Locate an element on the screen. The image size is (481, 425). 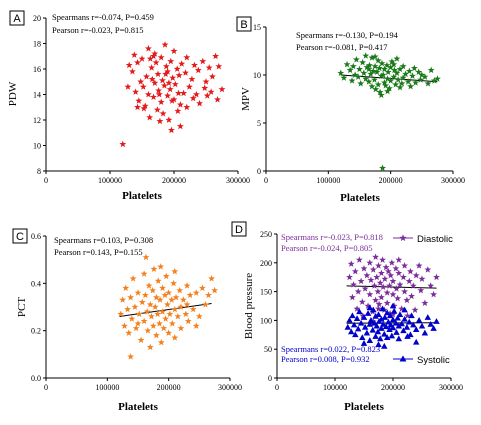
panel-label: A is located at coordinates (17, 19).